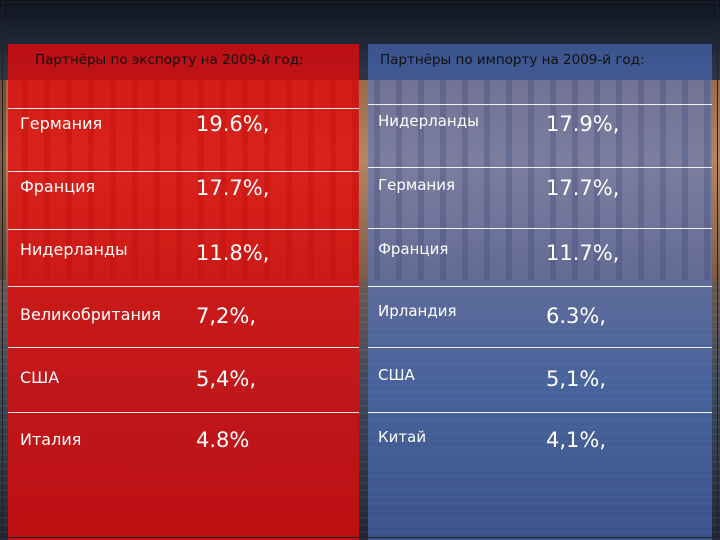 This screenshot has width=720, height=540. Describe the element at coordinates (583, 124) in the screenshot. I see `import-value: 17.9%,` at that location.